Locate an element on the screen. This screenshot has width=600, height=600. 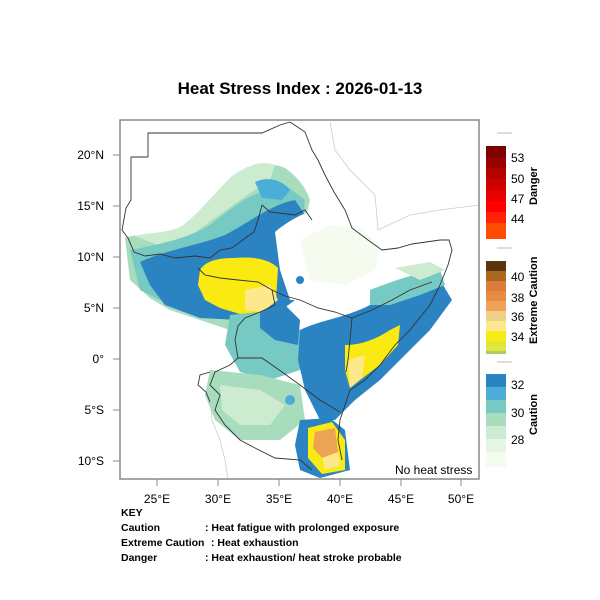
x-tick-label: 30°E is located at coordinates (218, 499).